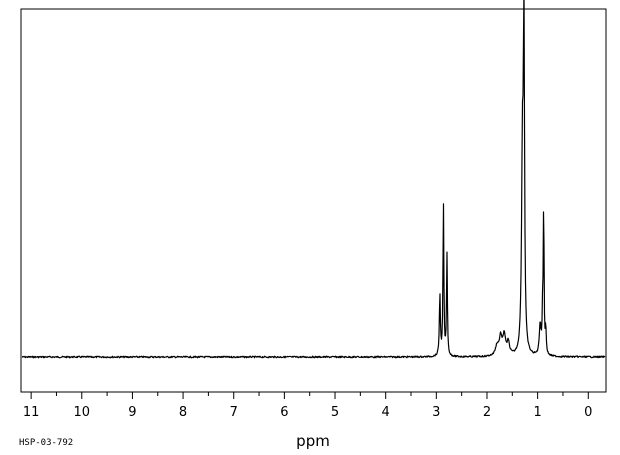  Describe the element at coordinates (386, 412) in the screenshot. I see `x-tick-label: 4` at that location.